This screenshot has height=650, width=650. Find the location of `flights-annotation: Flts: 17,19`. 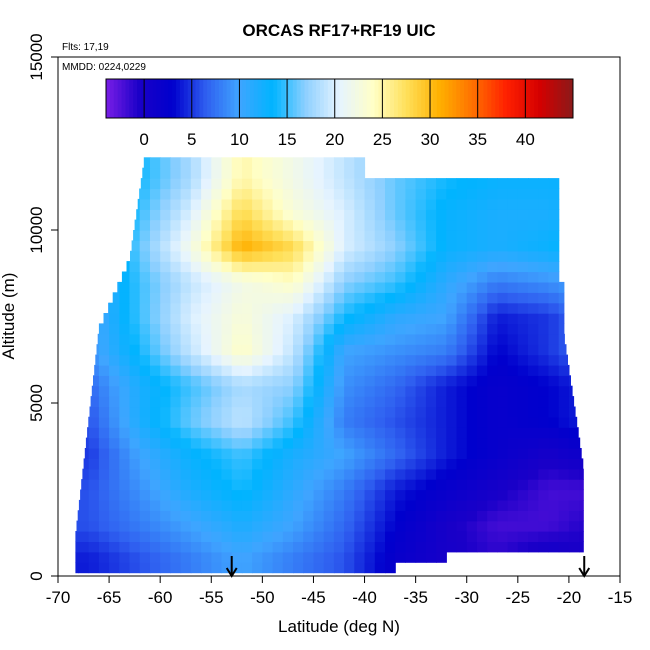

flights-annotation: Flts: 17,19 is located at coordinates (85, 47).